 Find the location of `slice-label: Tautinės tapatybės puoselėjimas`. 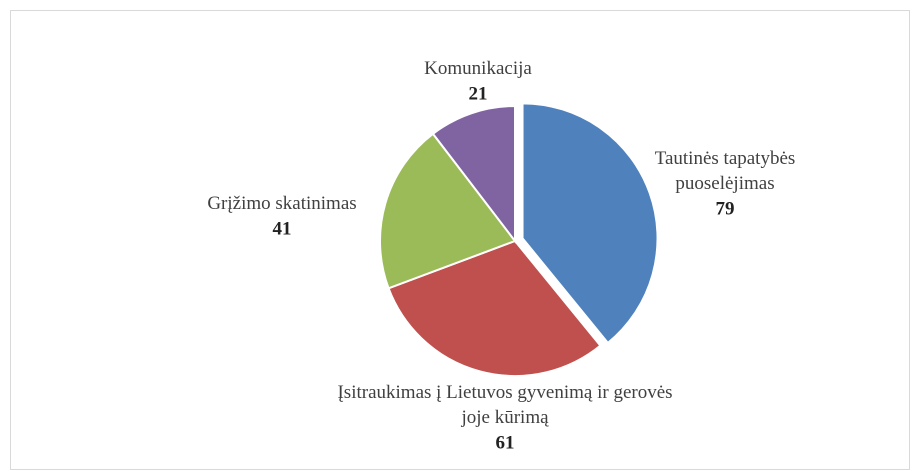

slice-label: Tautinės tapatybės puoselėjimas is located at coordinates (725, 171).